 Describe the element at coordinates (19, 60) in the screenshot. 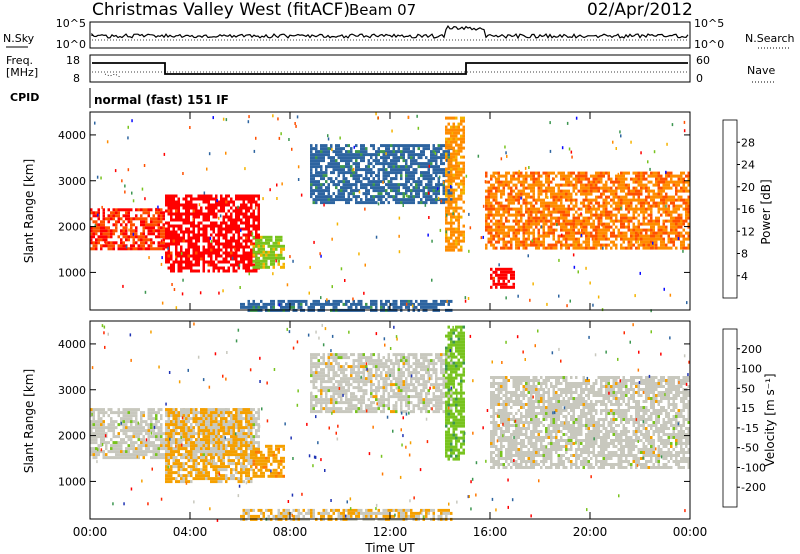

I see `freq-label-1: Freq.` at that location.